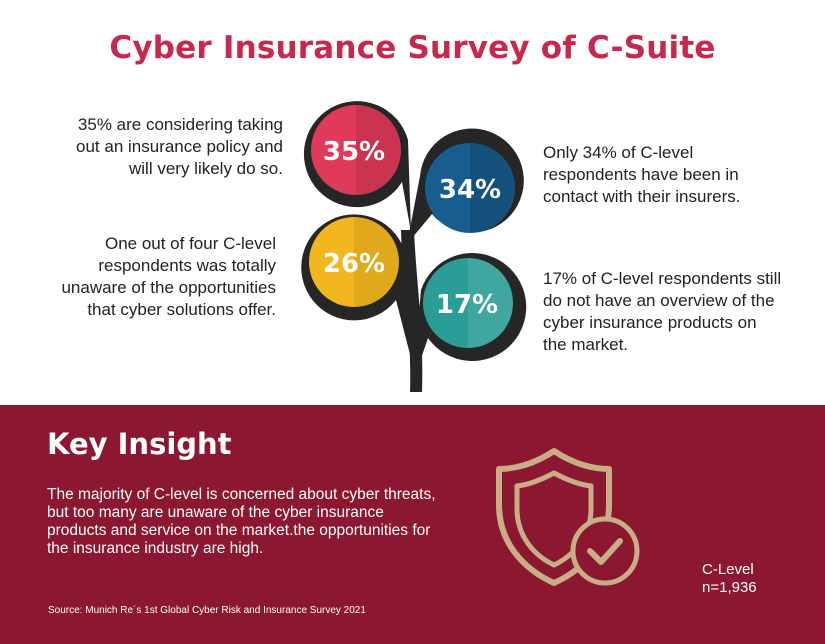 This screenshot has height=644, width=825. I want to click on bubble-tree-graphic: 35% 34% 26% 17%, so click(414, 246).